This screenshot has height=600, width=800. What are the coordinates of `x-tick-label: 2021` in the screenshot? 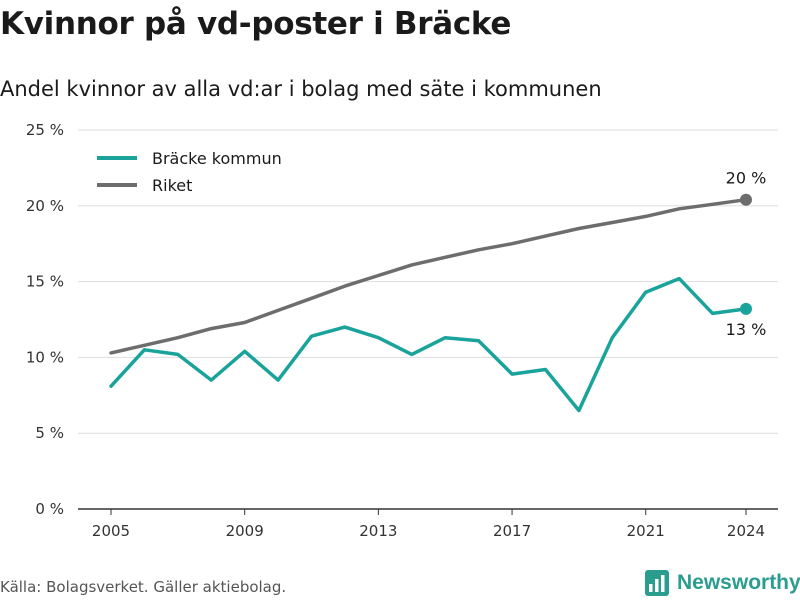 It's located at (646, 531).